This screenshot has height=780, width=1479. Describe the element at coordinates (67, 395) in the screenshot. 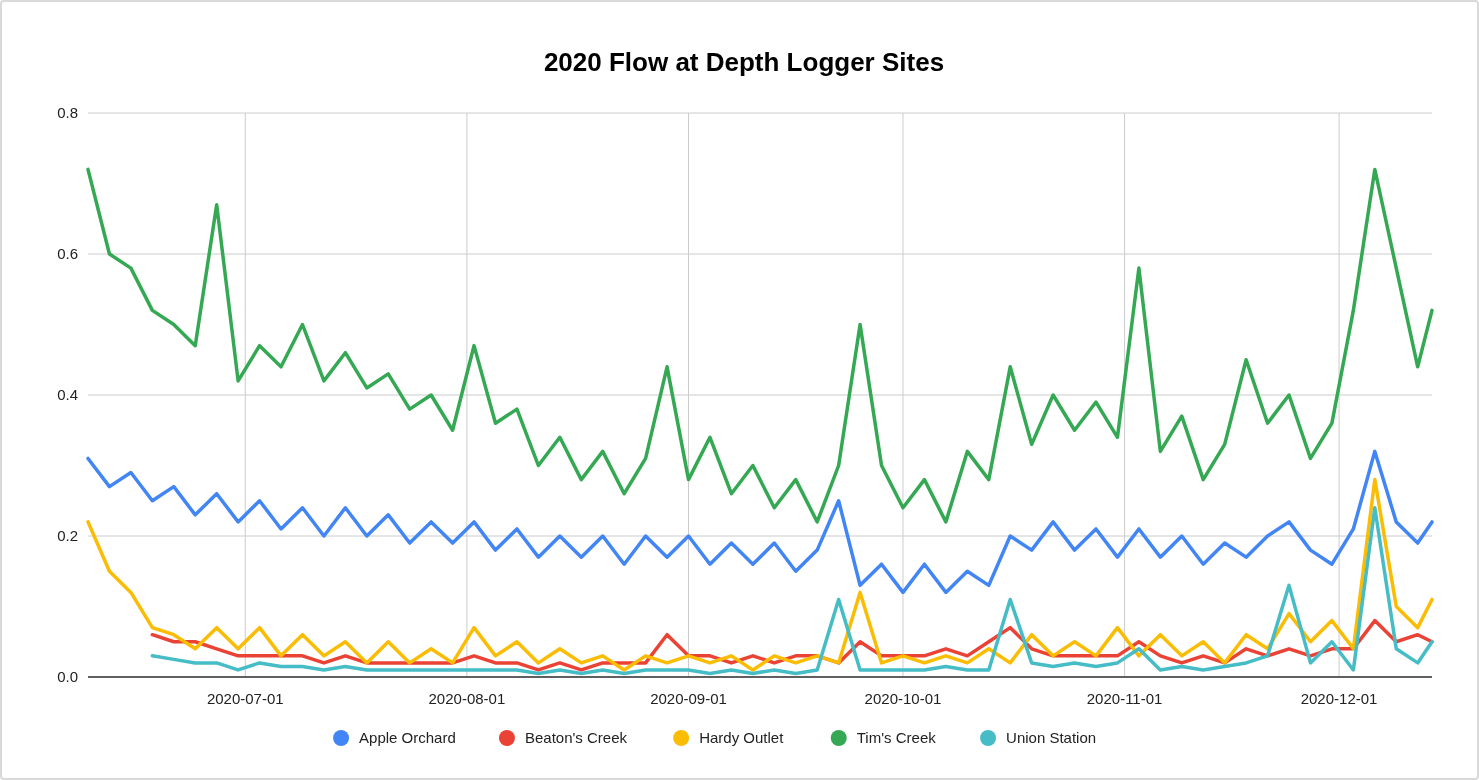

I see `y-tick-label: 0.4` at that location.